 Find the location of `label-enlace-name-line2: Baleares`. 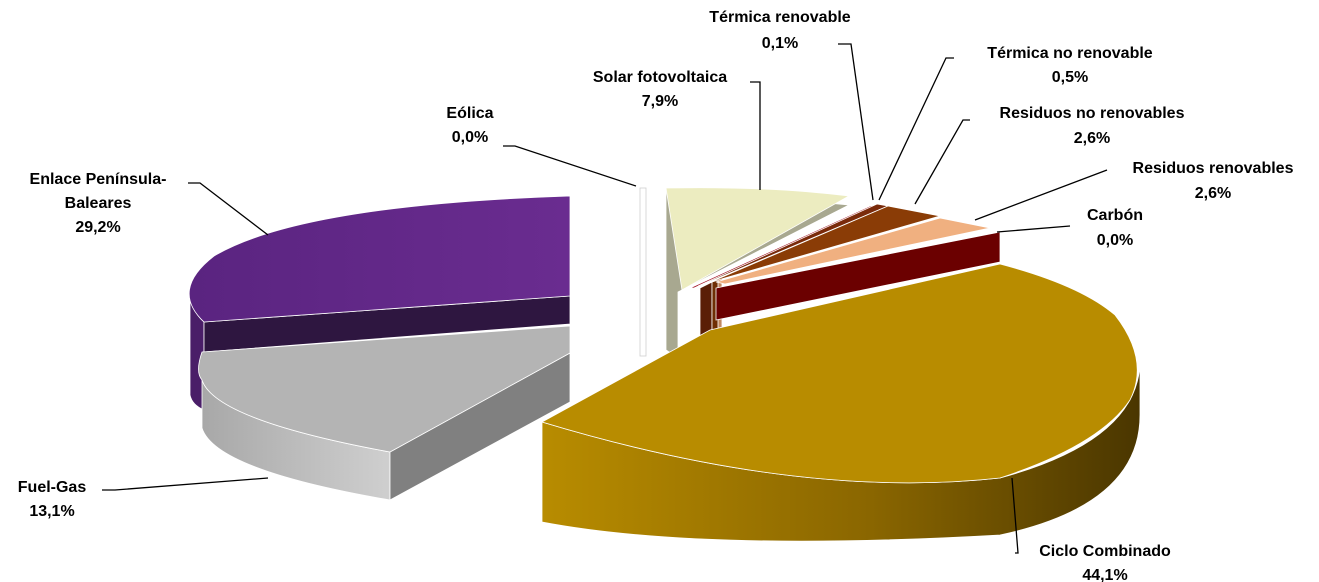

label-enlace-name-line2: Baleares is located at coordinates (98, 203).